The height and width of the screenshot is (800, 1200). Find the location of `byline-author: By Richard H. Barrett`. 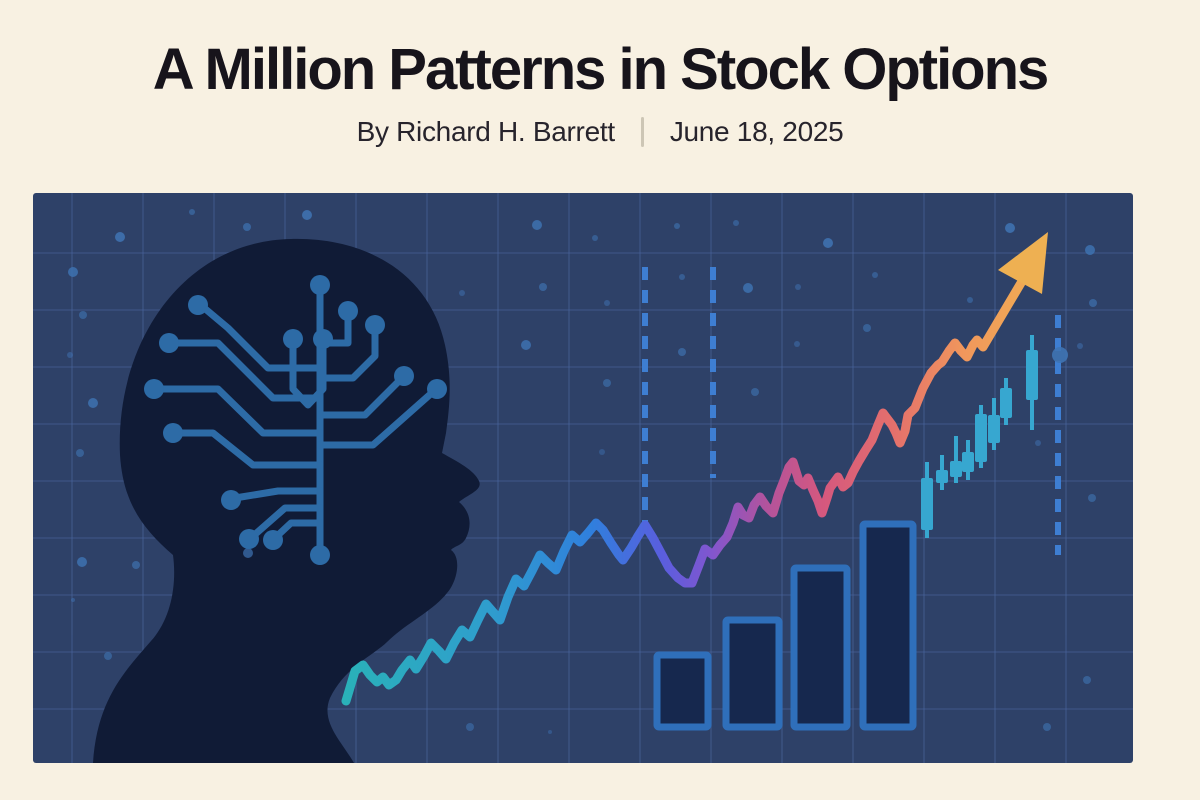

byline-author: By Richard H. Barrett is located at coordinates (486, 131).